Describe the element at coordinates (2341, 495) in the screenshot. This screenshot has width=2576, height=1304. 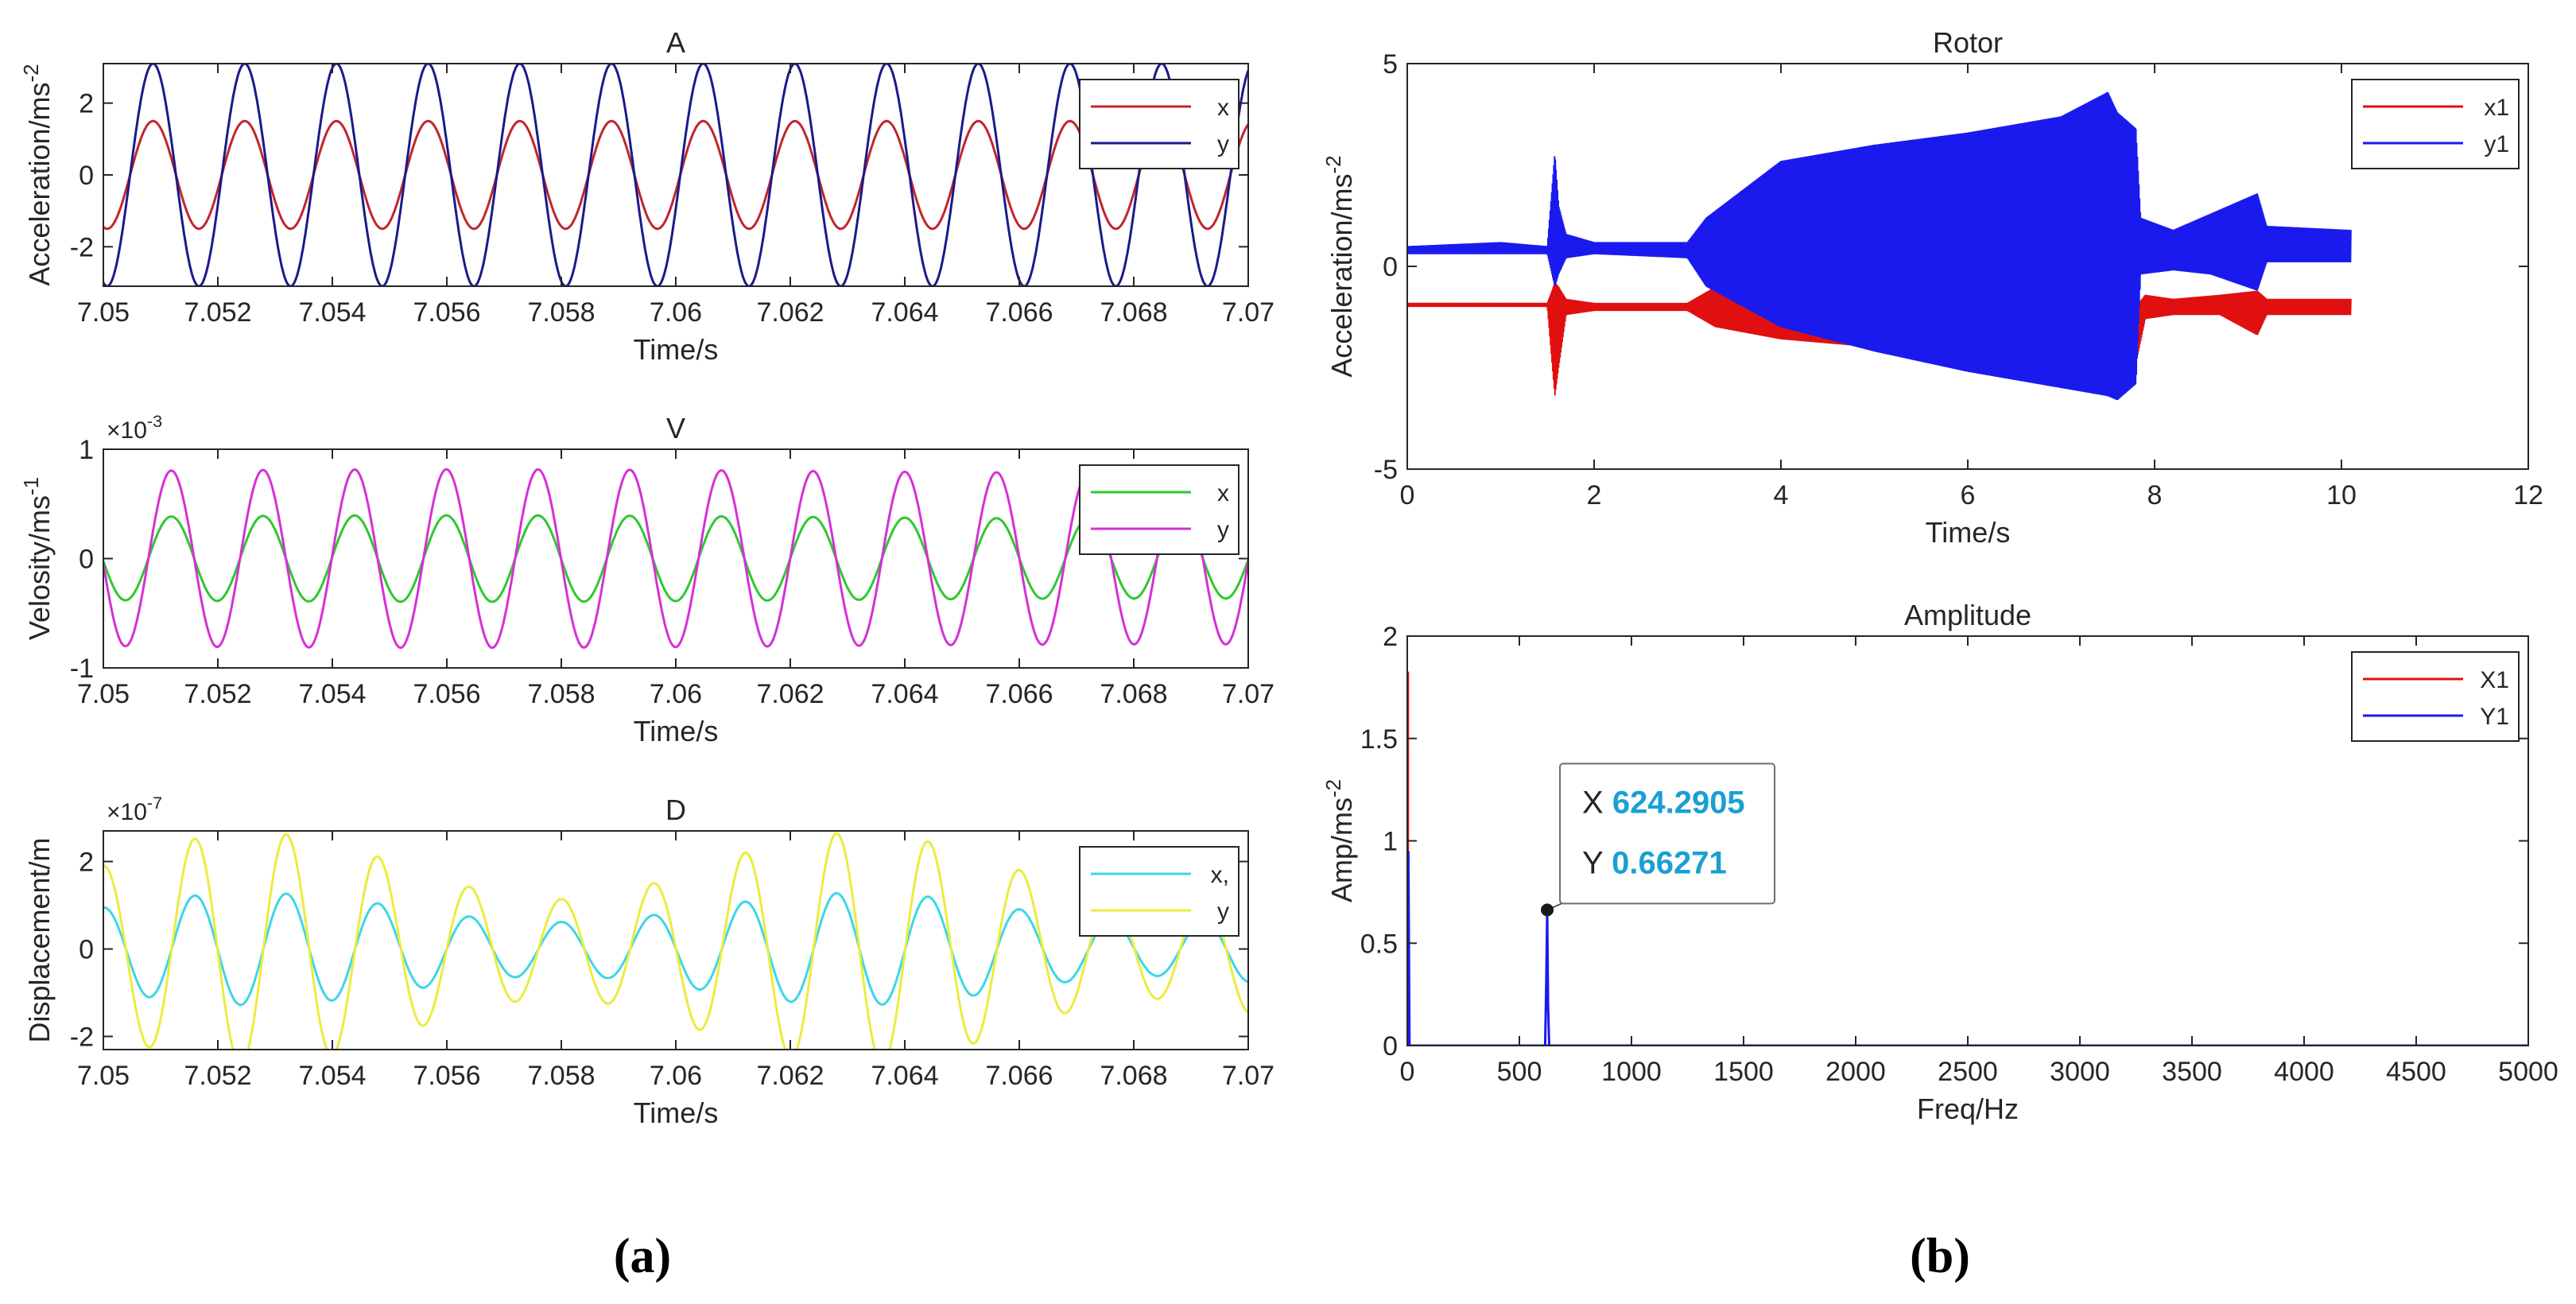
I see `x-tick-label: 10` at that location.